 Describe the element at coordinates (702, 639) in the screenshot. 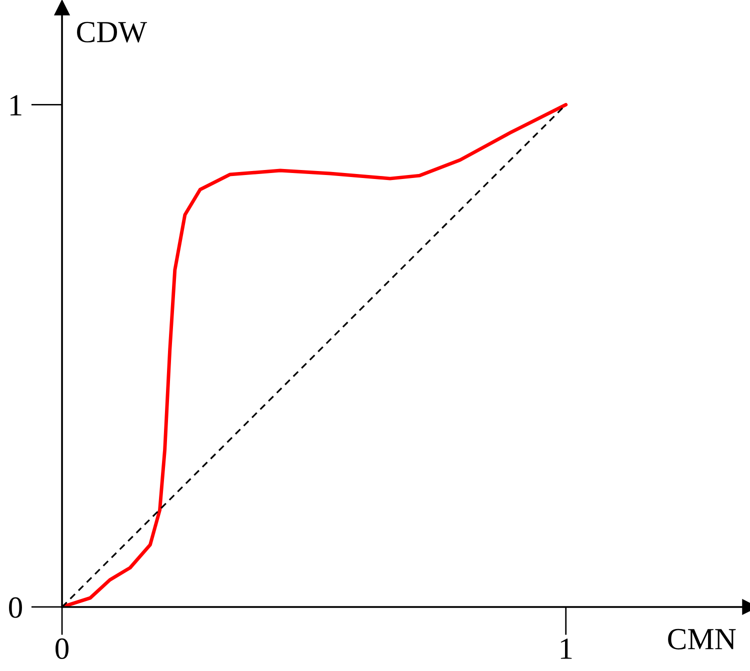

I see `x-axis-title: CMN` at that location.